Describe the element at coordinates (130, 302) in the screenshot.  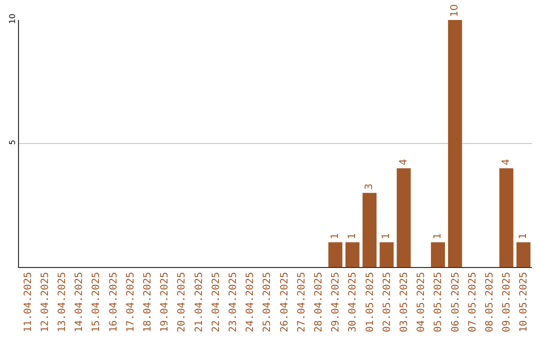
I see `x-tick-label: 17.04.2025` at that location.